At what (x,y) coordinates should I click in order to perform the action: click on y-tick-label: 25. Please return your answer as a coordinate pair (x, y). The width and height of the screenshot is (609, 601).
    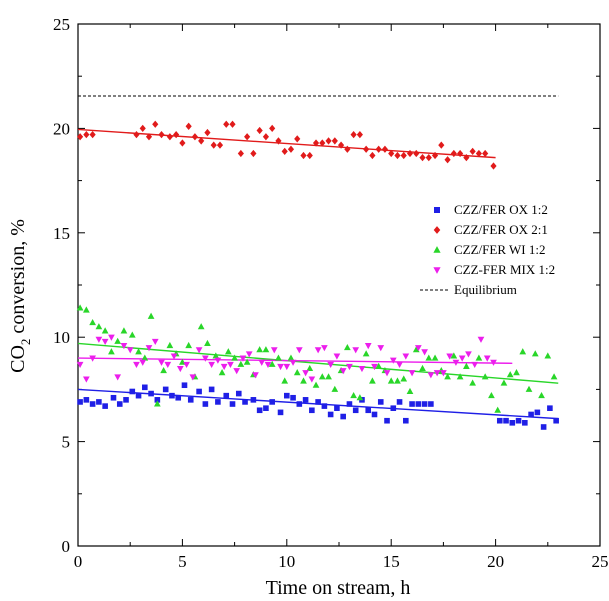
    Looking at the image, I should click on (61, 24).